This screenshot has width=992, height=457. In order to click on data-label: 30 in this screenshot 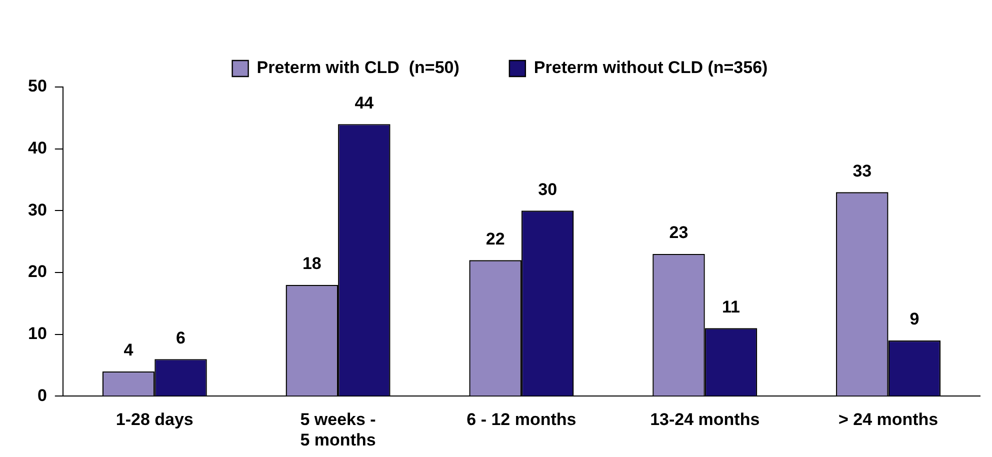, I will do `click(548, 189)`.